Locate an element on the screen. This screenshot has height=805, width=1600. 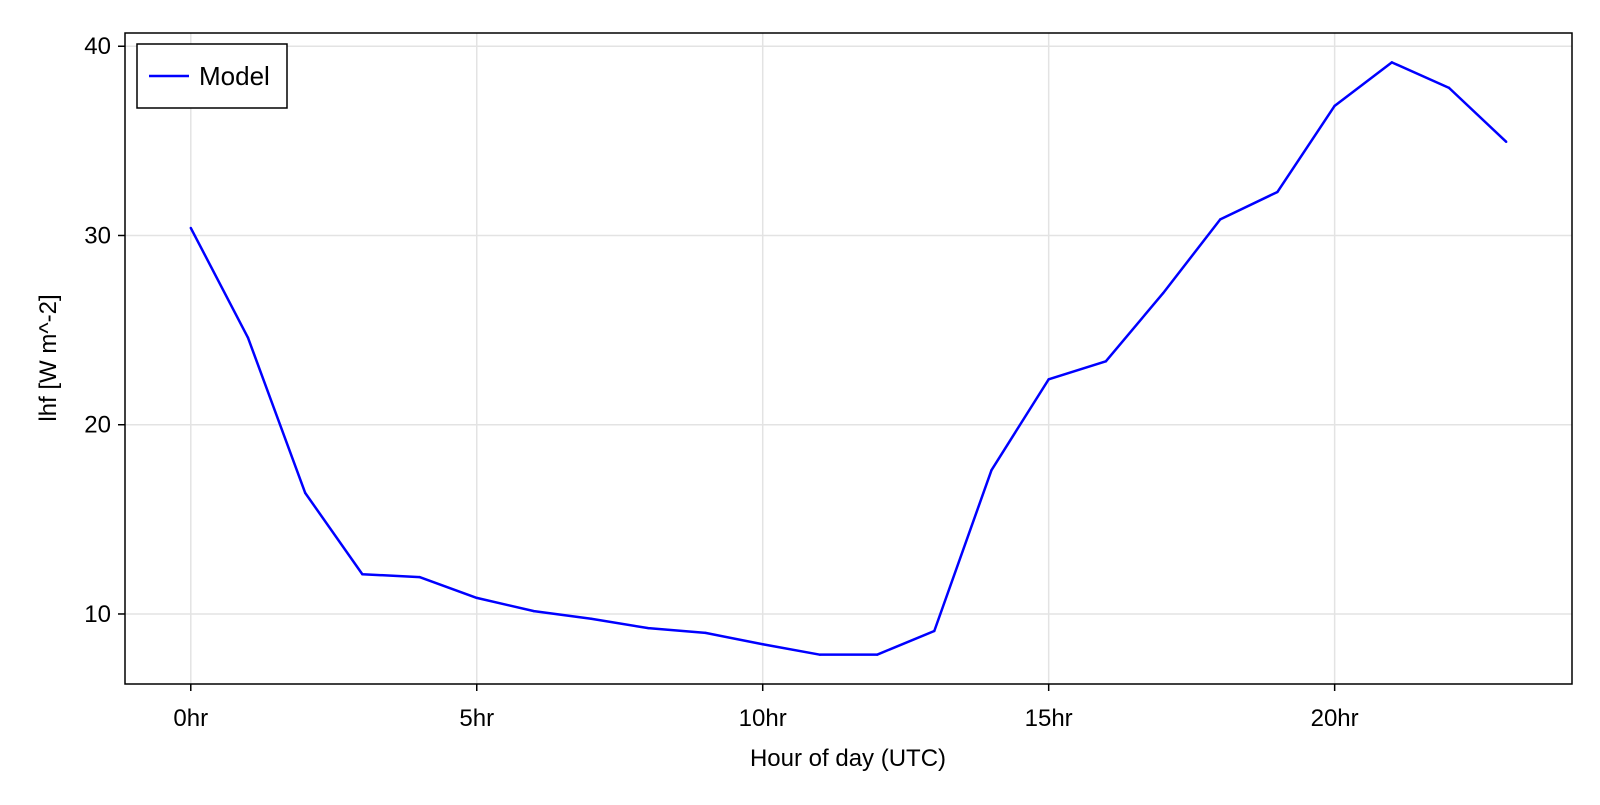
x-axis-ticks: 0hr 5hr 10hr 15hr 20hr is located at coordinates (766, 708).